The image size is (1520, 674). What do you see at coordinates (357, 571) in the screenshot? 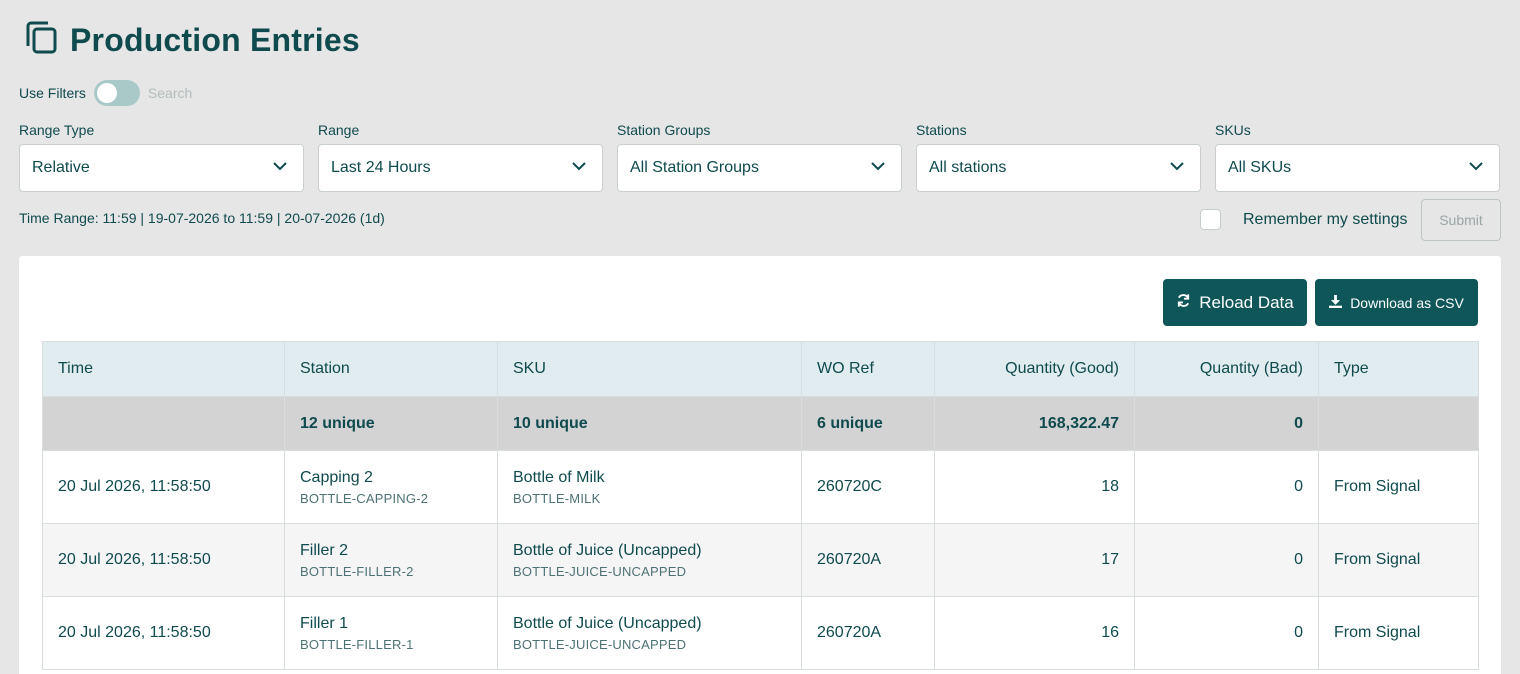
I see `station-code: BOTTLE-FILLER-2` at bounding box center [357, 571].